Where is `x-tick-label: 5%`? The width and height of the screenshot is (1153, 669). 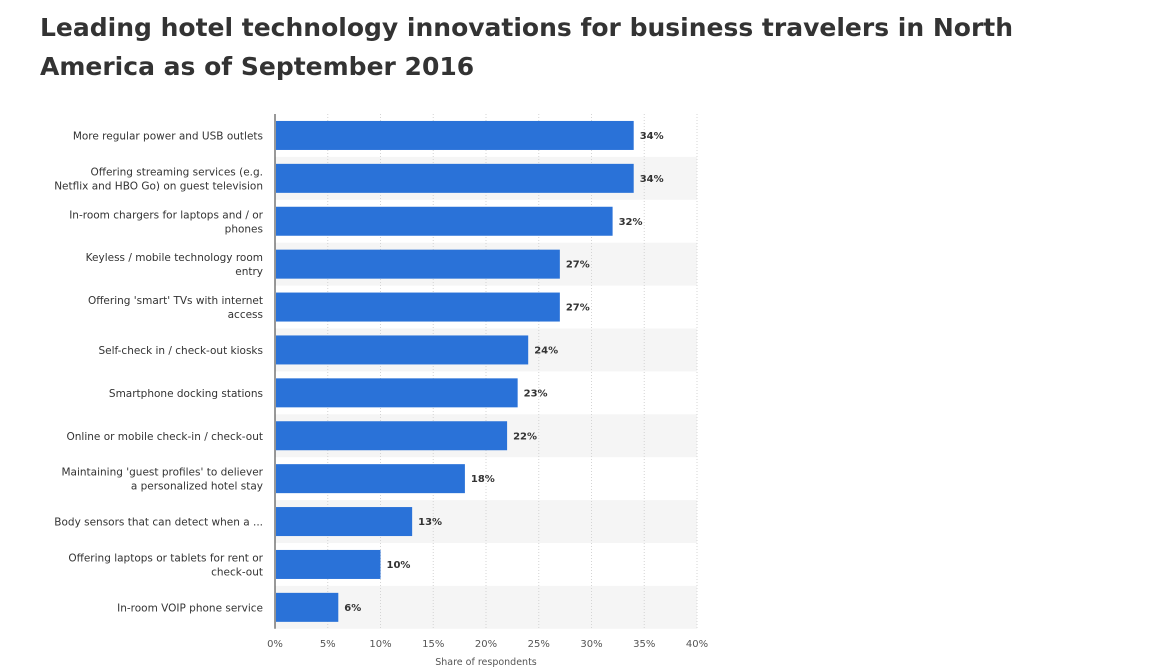 x-tick-label: 5% is located at coordinates (328, 644).